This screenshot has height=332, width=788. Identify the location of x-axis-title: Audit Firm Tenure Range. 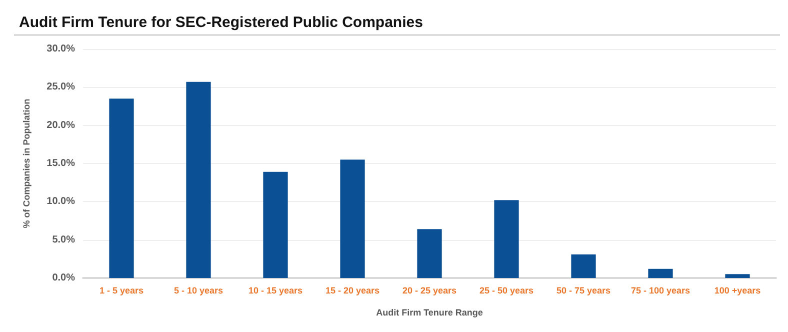
(429, 313).